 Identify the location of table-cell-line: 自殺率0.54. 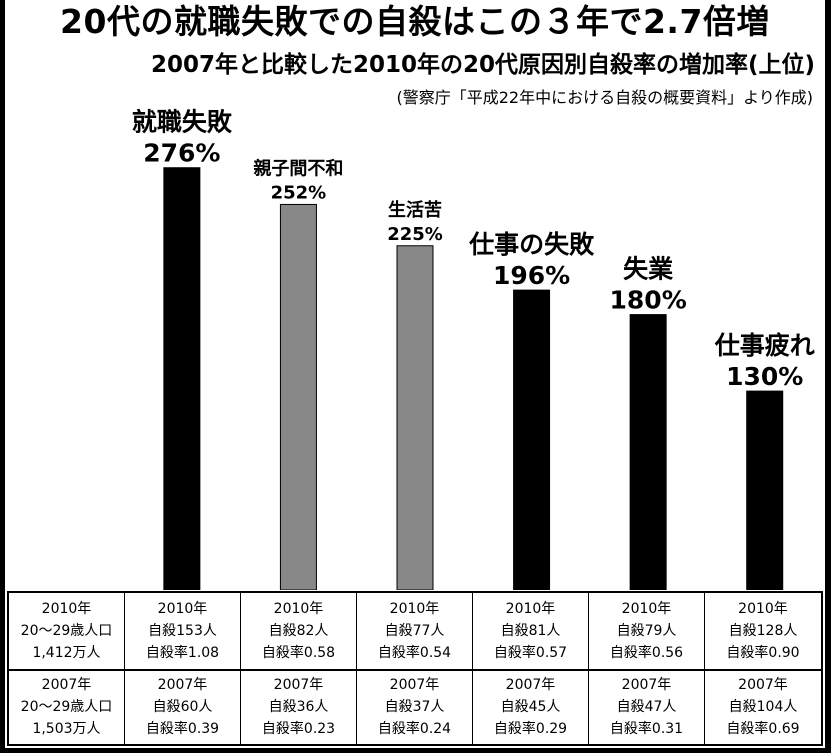
(414, 652).